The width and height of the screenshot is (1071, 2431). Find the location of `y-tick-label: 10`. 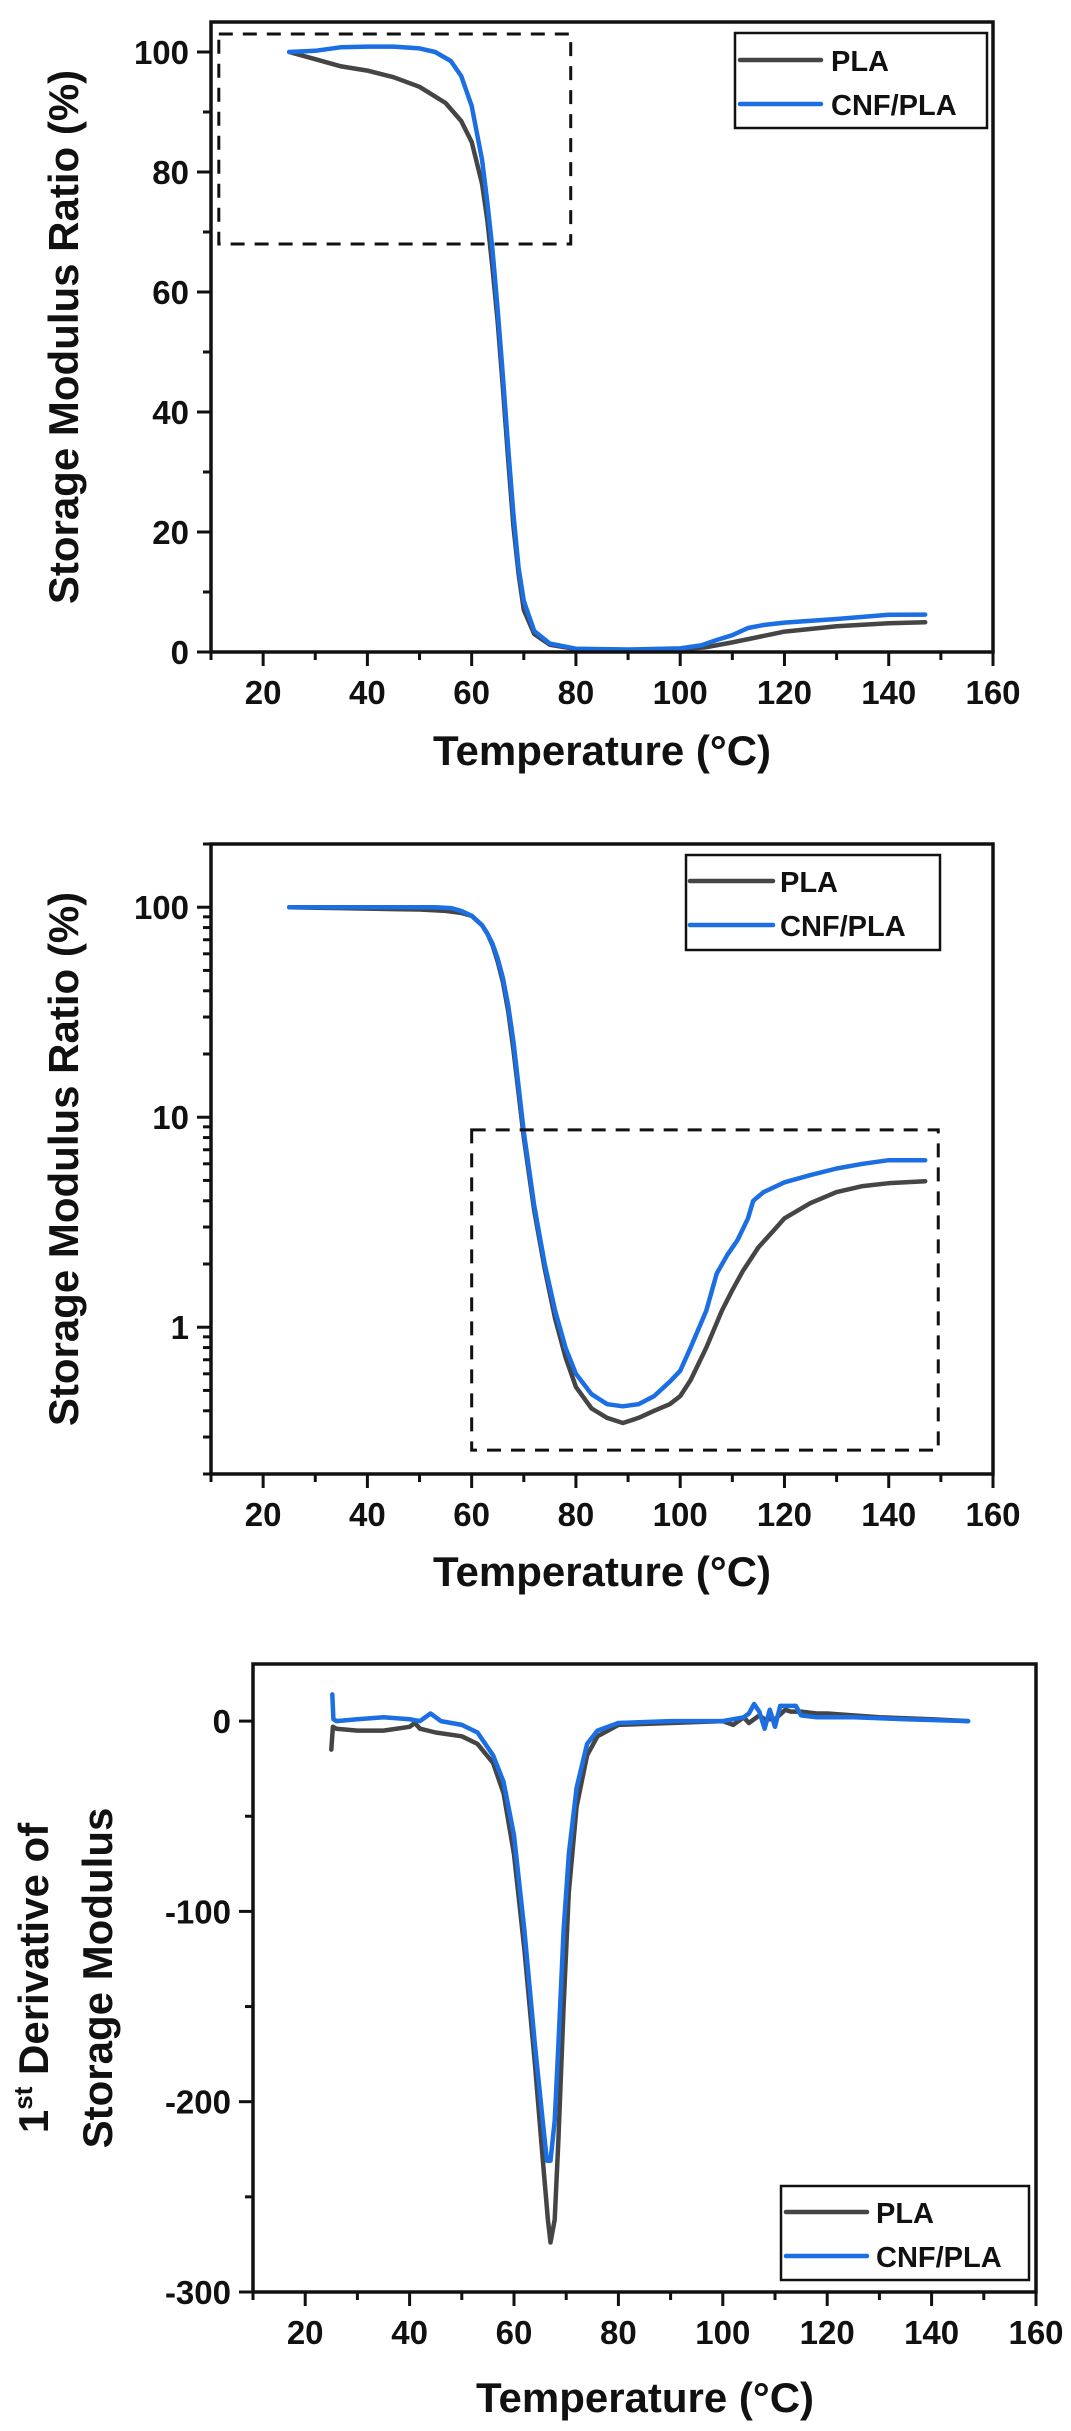

y-tick-label: 10 is located at coordinates (170, 1117).